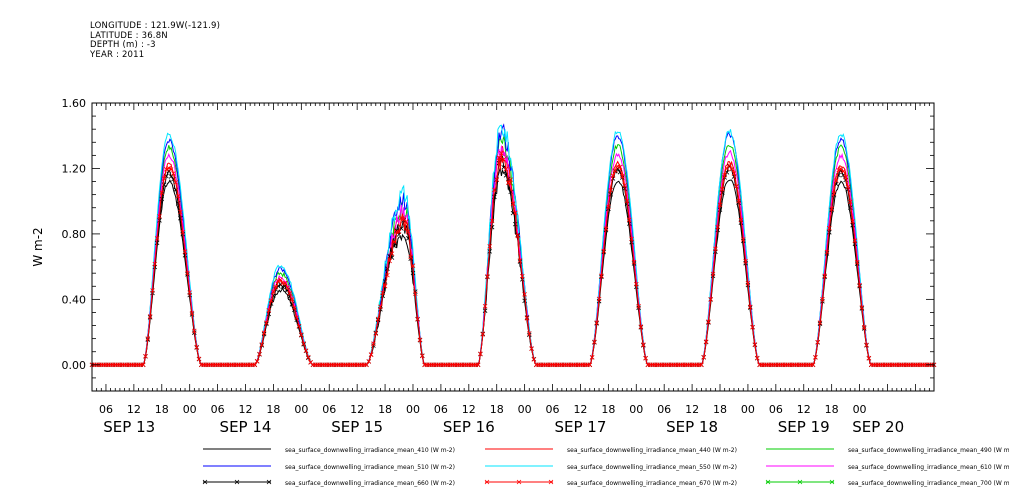 The height and width of the screenshot is (504, 1009). What do you see at coordinates (357, 427) in the screenshot?
I see `x-day-label: SEP 15` at bounding box center [357, 427].